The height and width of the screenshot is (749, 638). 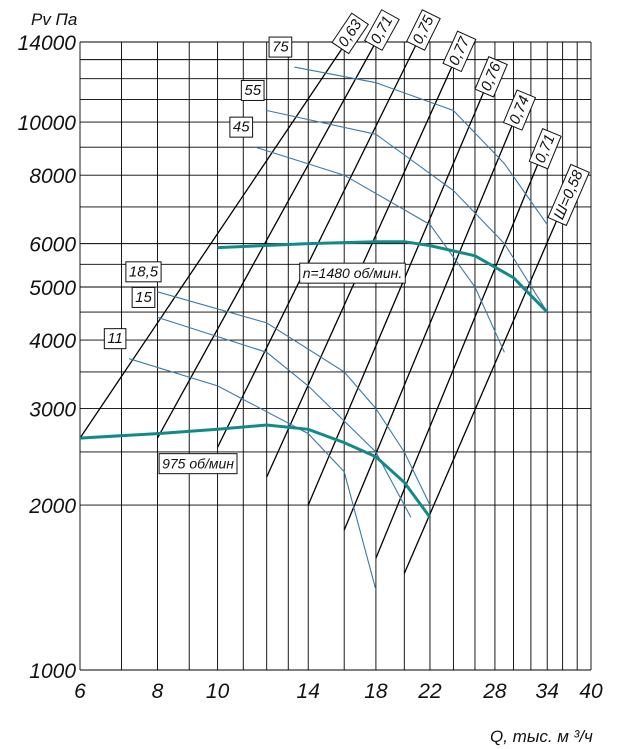 What do you see at coordinates (54, 19) in the screenshot?
I see `y-axis-title: Pv Па` at bounding box center [54, 19].